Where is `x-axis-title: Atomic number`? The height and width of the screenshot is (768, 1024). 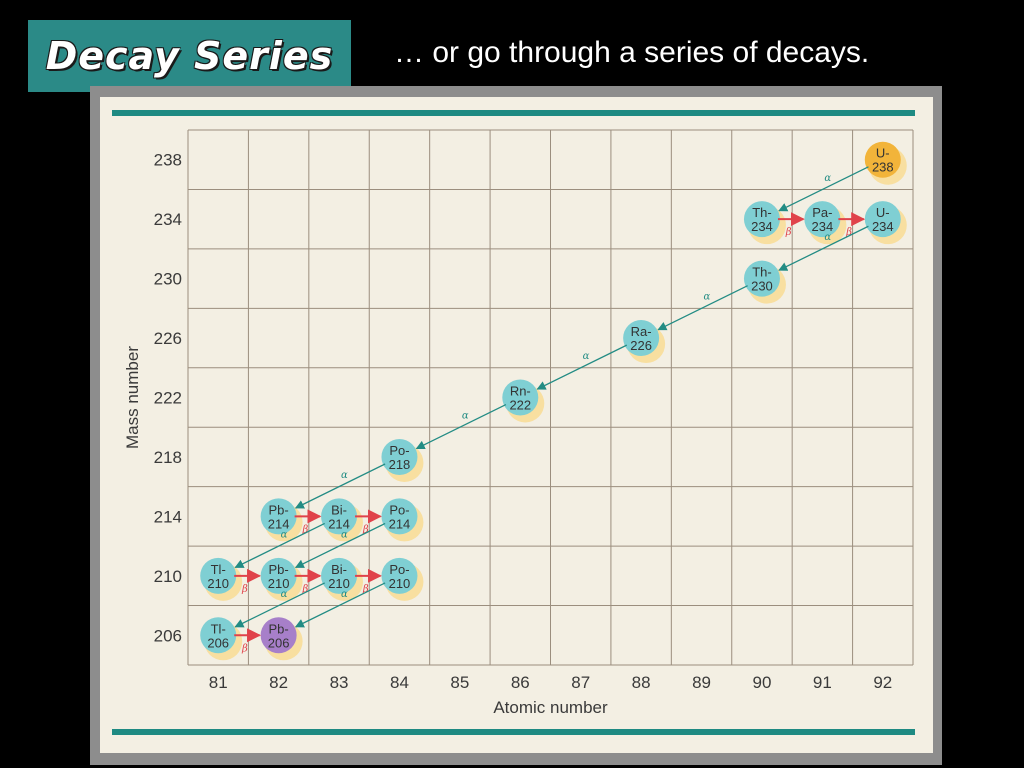
x-axis-title: Atomic number is located at coordinates (550, 707).